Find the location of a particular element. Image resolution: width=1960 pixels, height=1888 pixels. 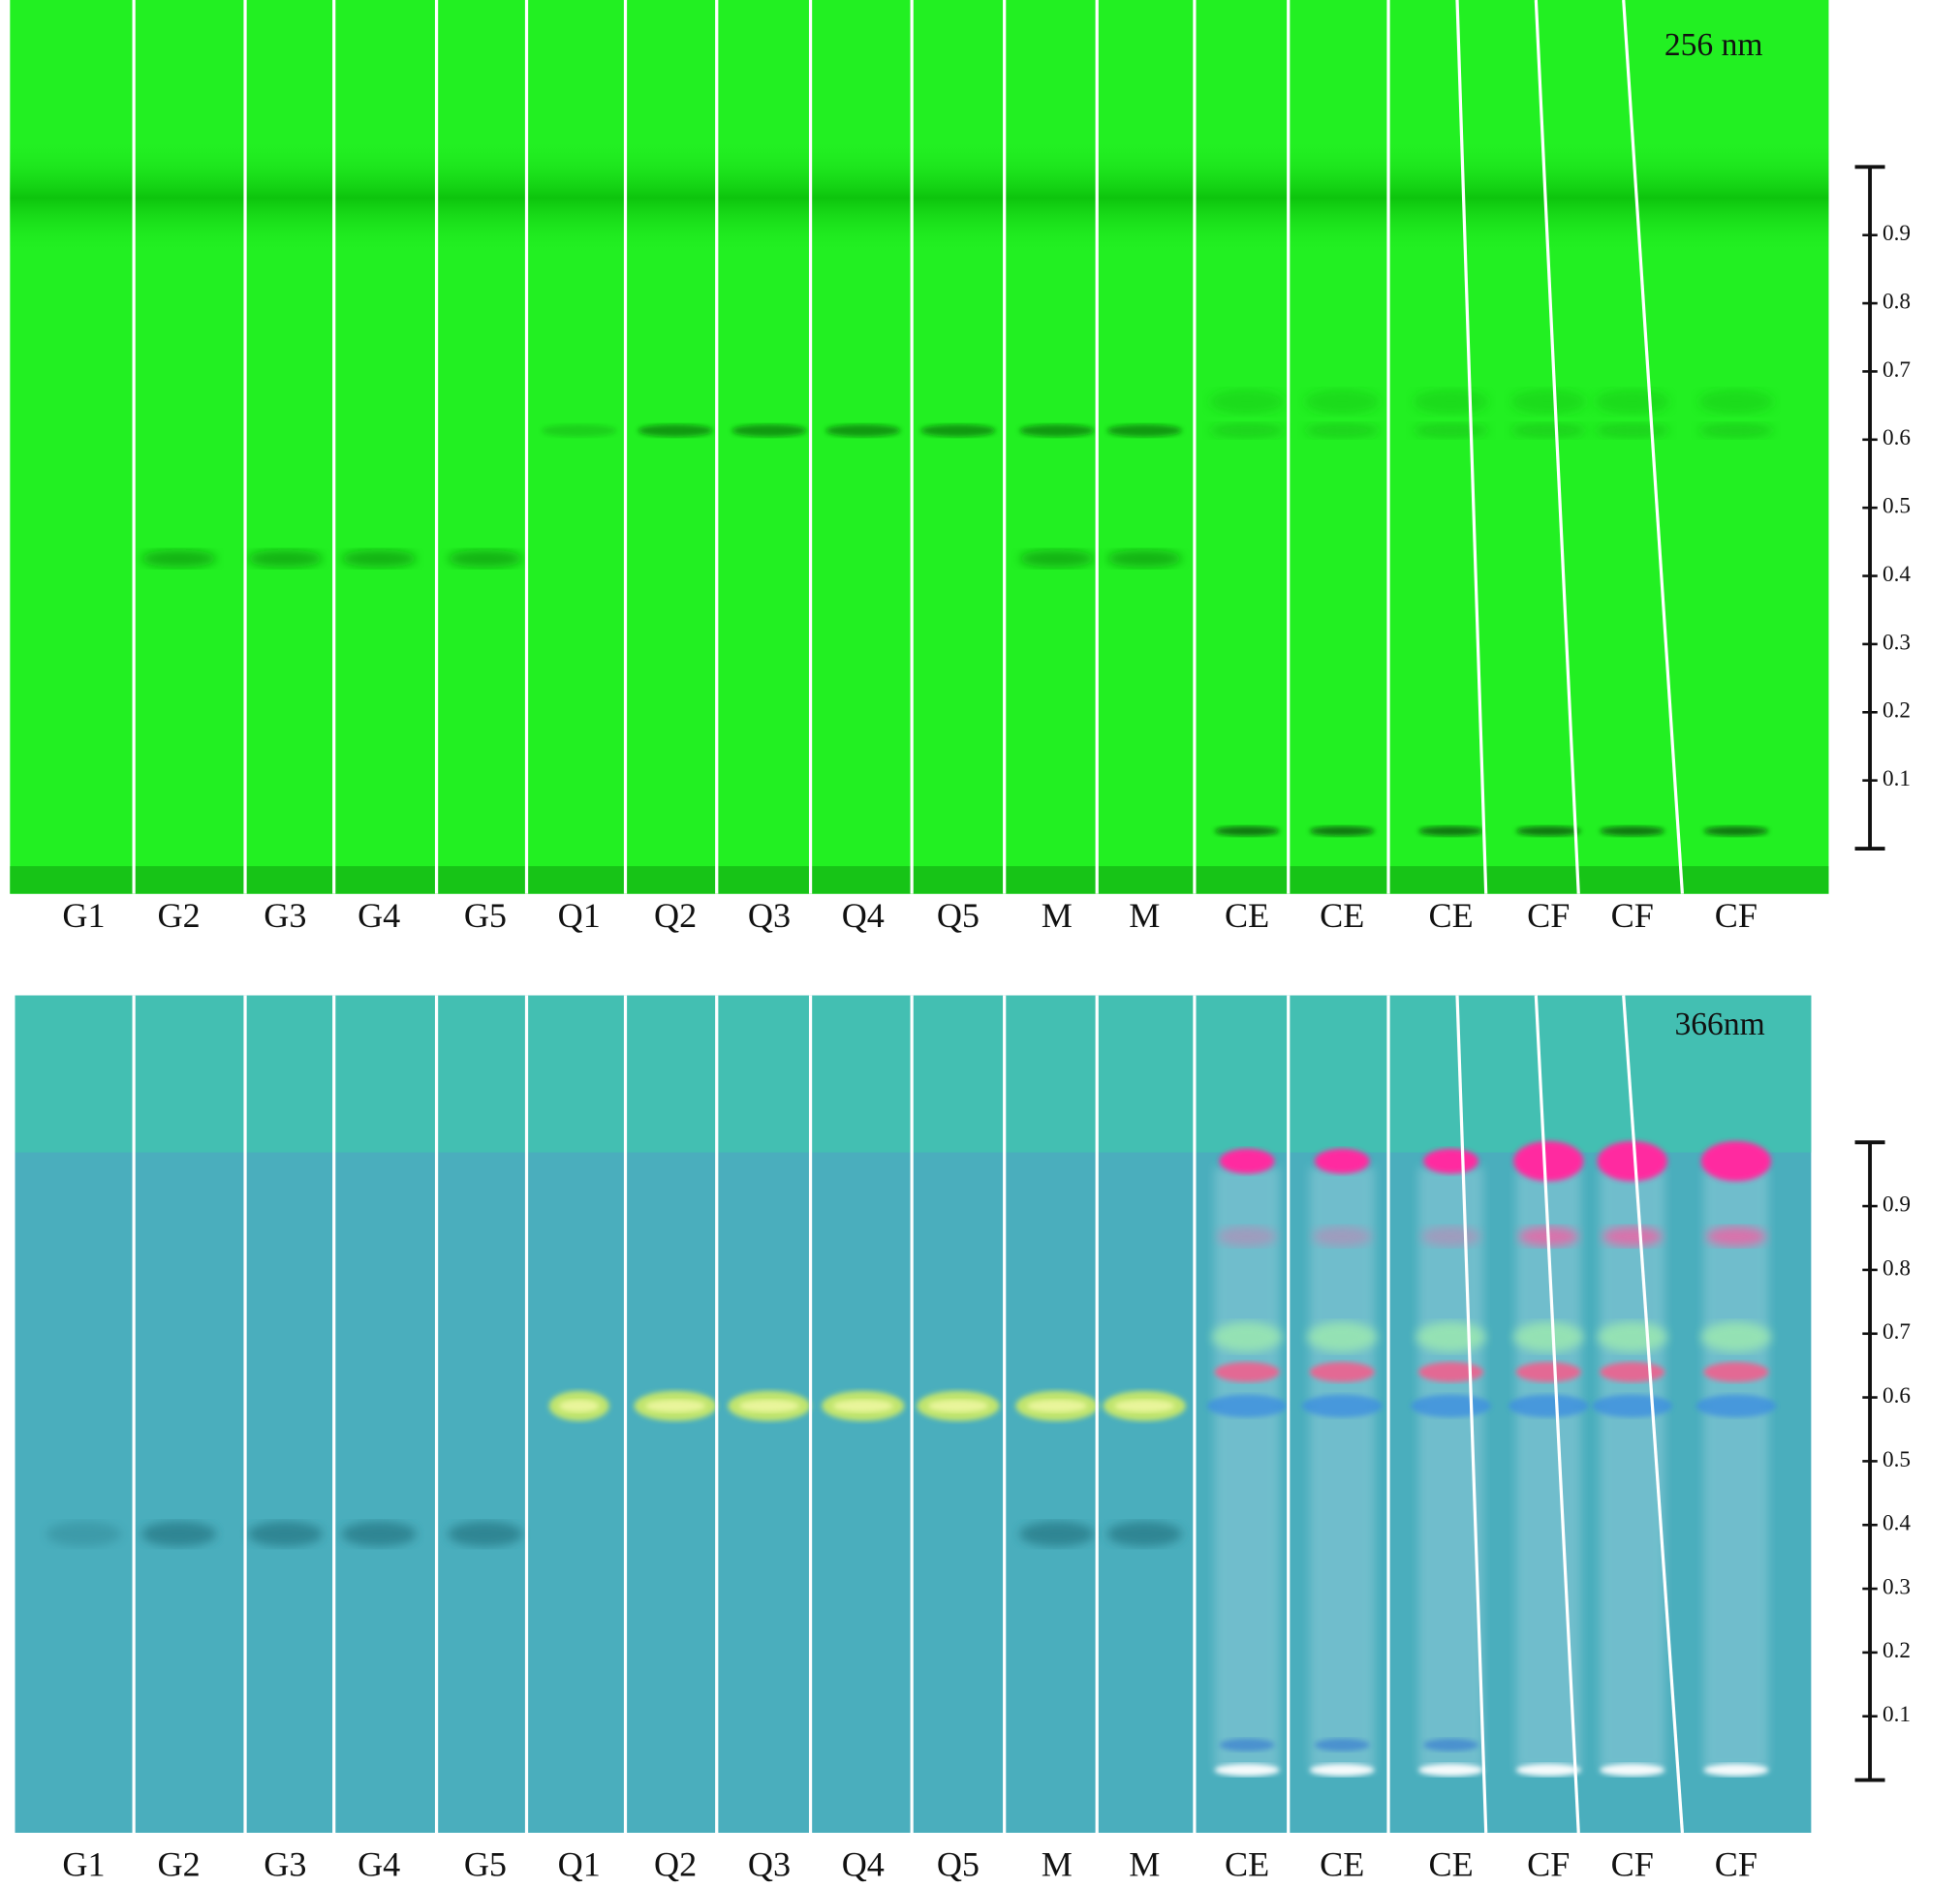

scale-tick-label: 0.7 is located at coordinates (1896, 370).